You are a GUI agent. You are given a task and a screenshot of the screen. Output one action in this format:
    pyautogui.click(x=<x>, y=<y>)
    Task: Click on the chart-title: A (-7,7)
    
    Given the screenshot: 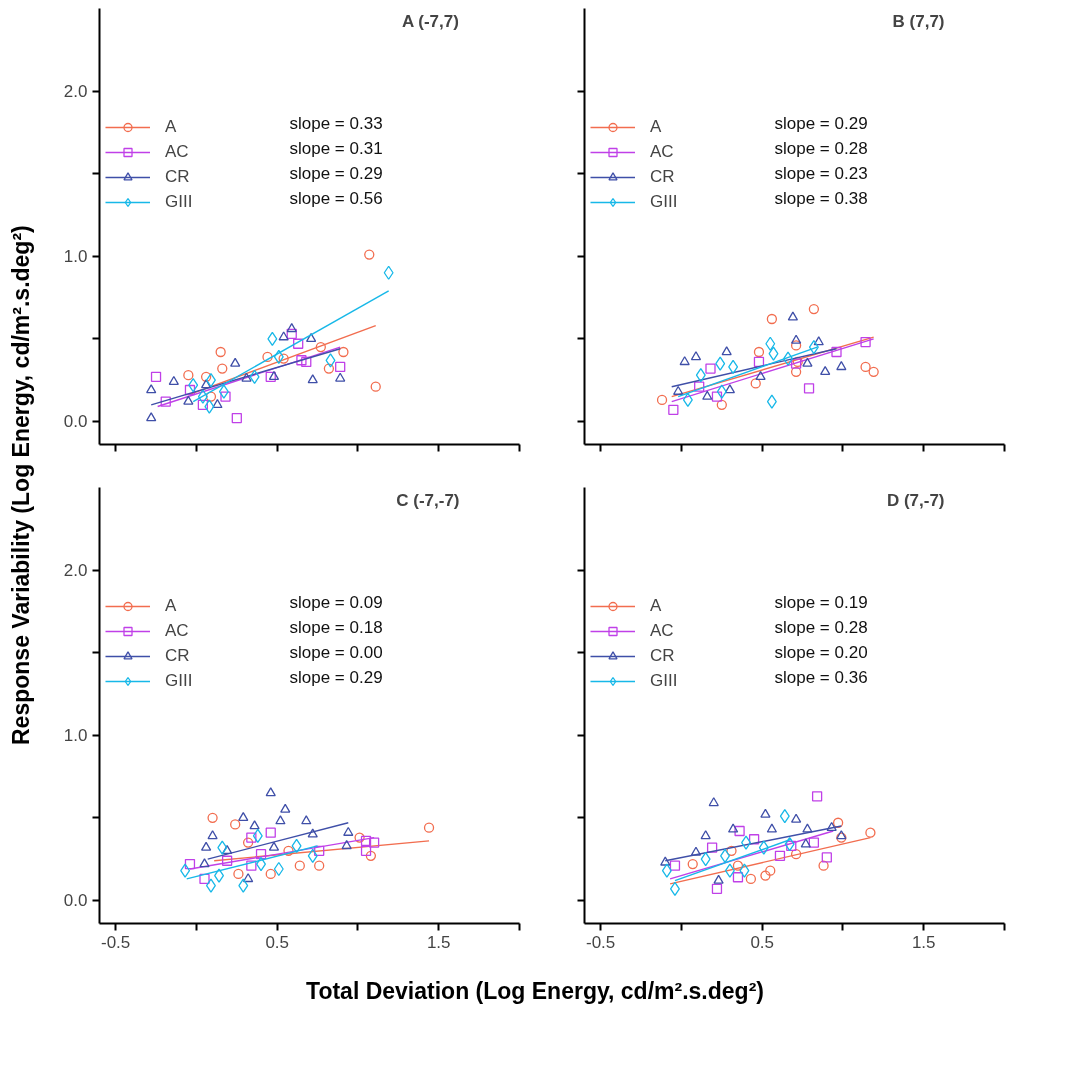 What is the action you would take?
    pyautogui.click(x=430, y=21)
    